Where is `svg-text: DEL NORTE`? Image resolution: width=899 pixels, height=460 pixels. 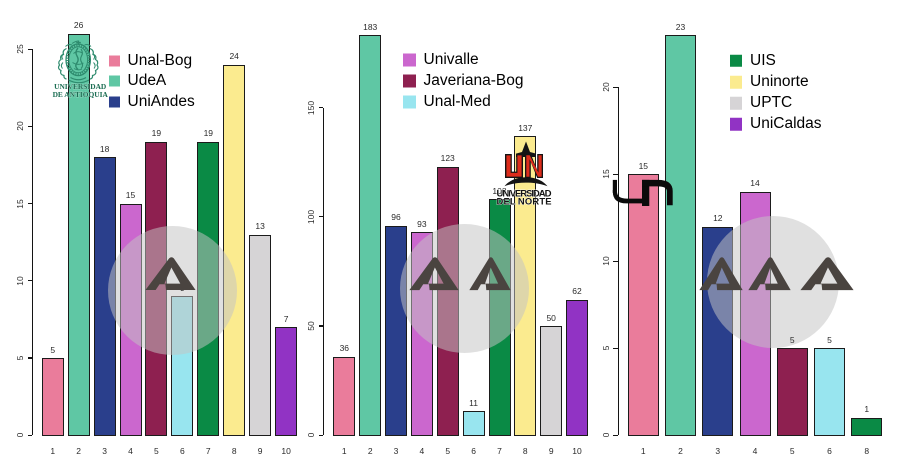 svg-text: DEL NORTE is located at coordinates (524, 201).